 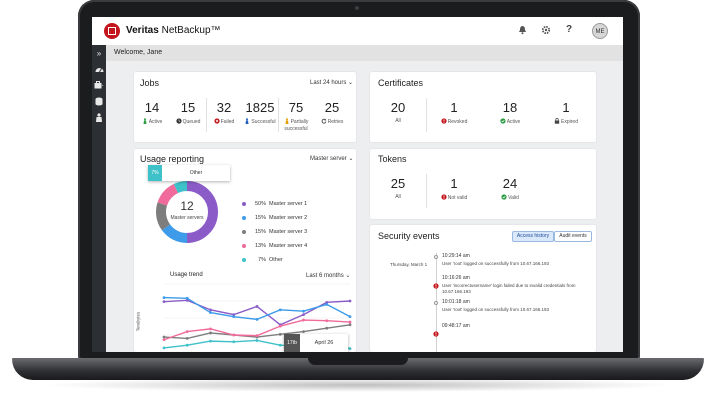 What do you see at coordinates (99, 119) in the screenshot?
I see `sidebar-item-security` at bounding box center [99, 119].